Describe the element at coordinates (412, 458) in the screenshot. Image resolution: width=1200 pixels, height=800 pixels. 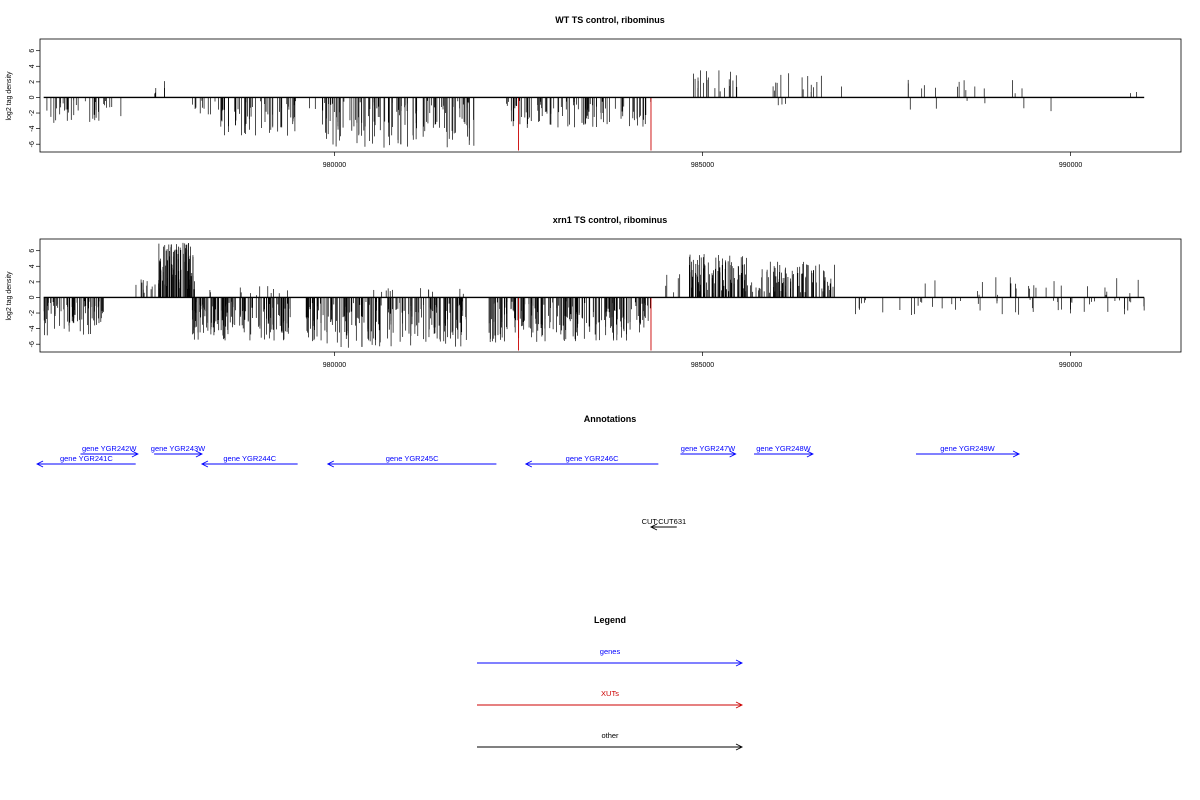
I see `annotation-label: gene YGR245C` at that location.